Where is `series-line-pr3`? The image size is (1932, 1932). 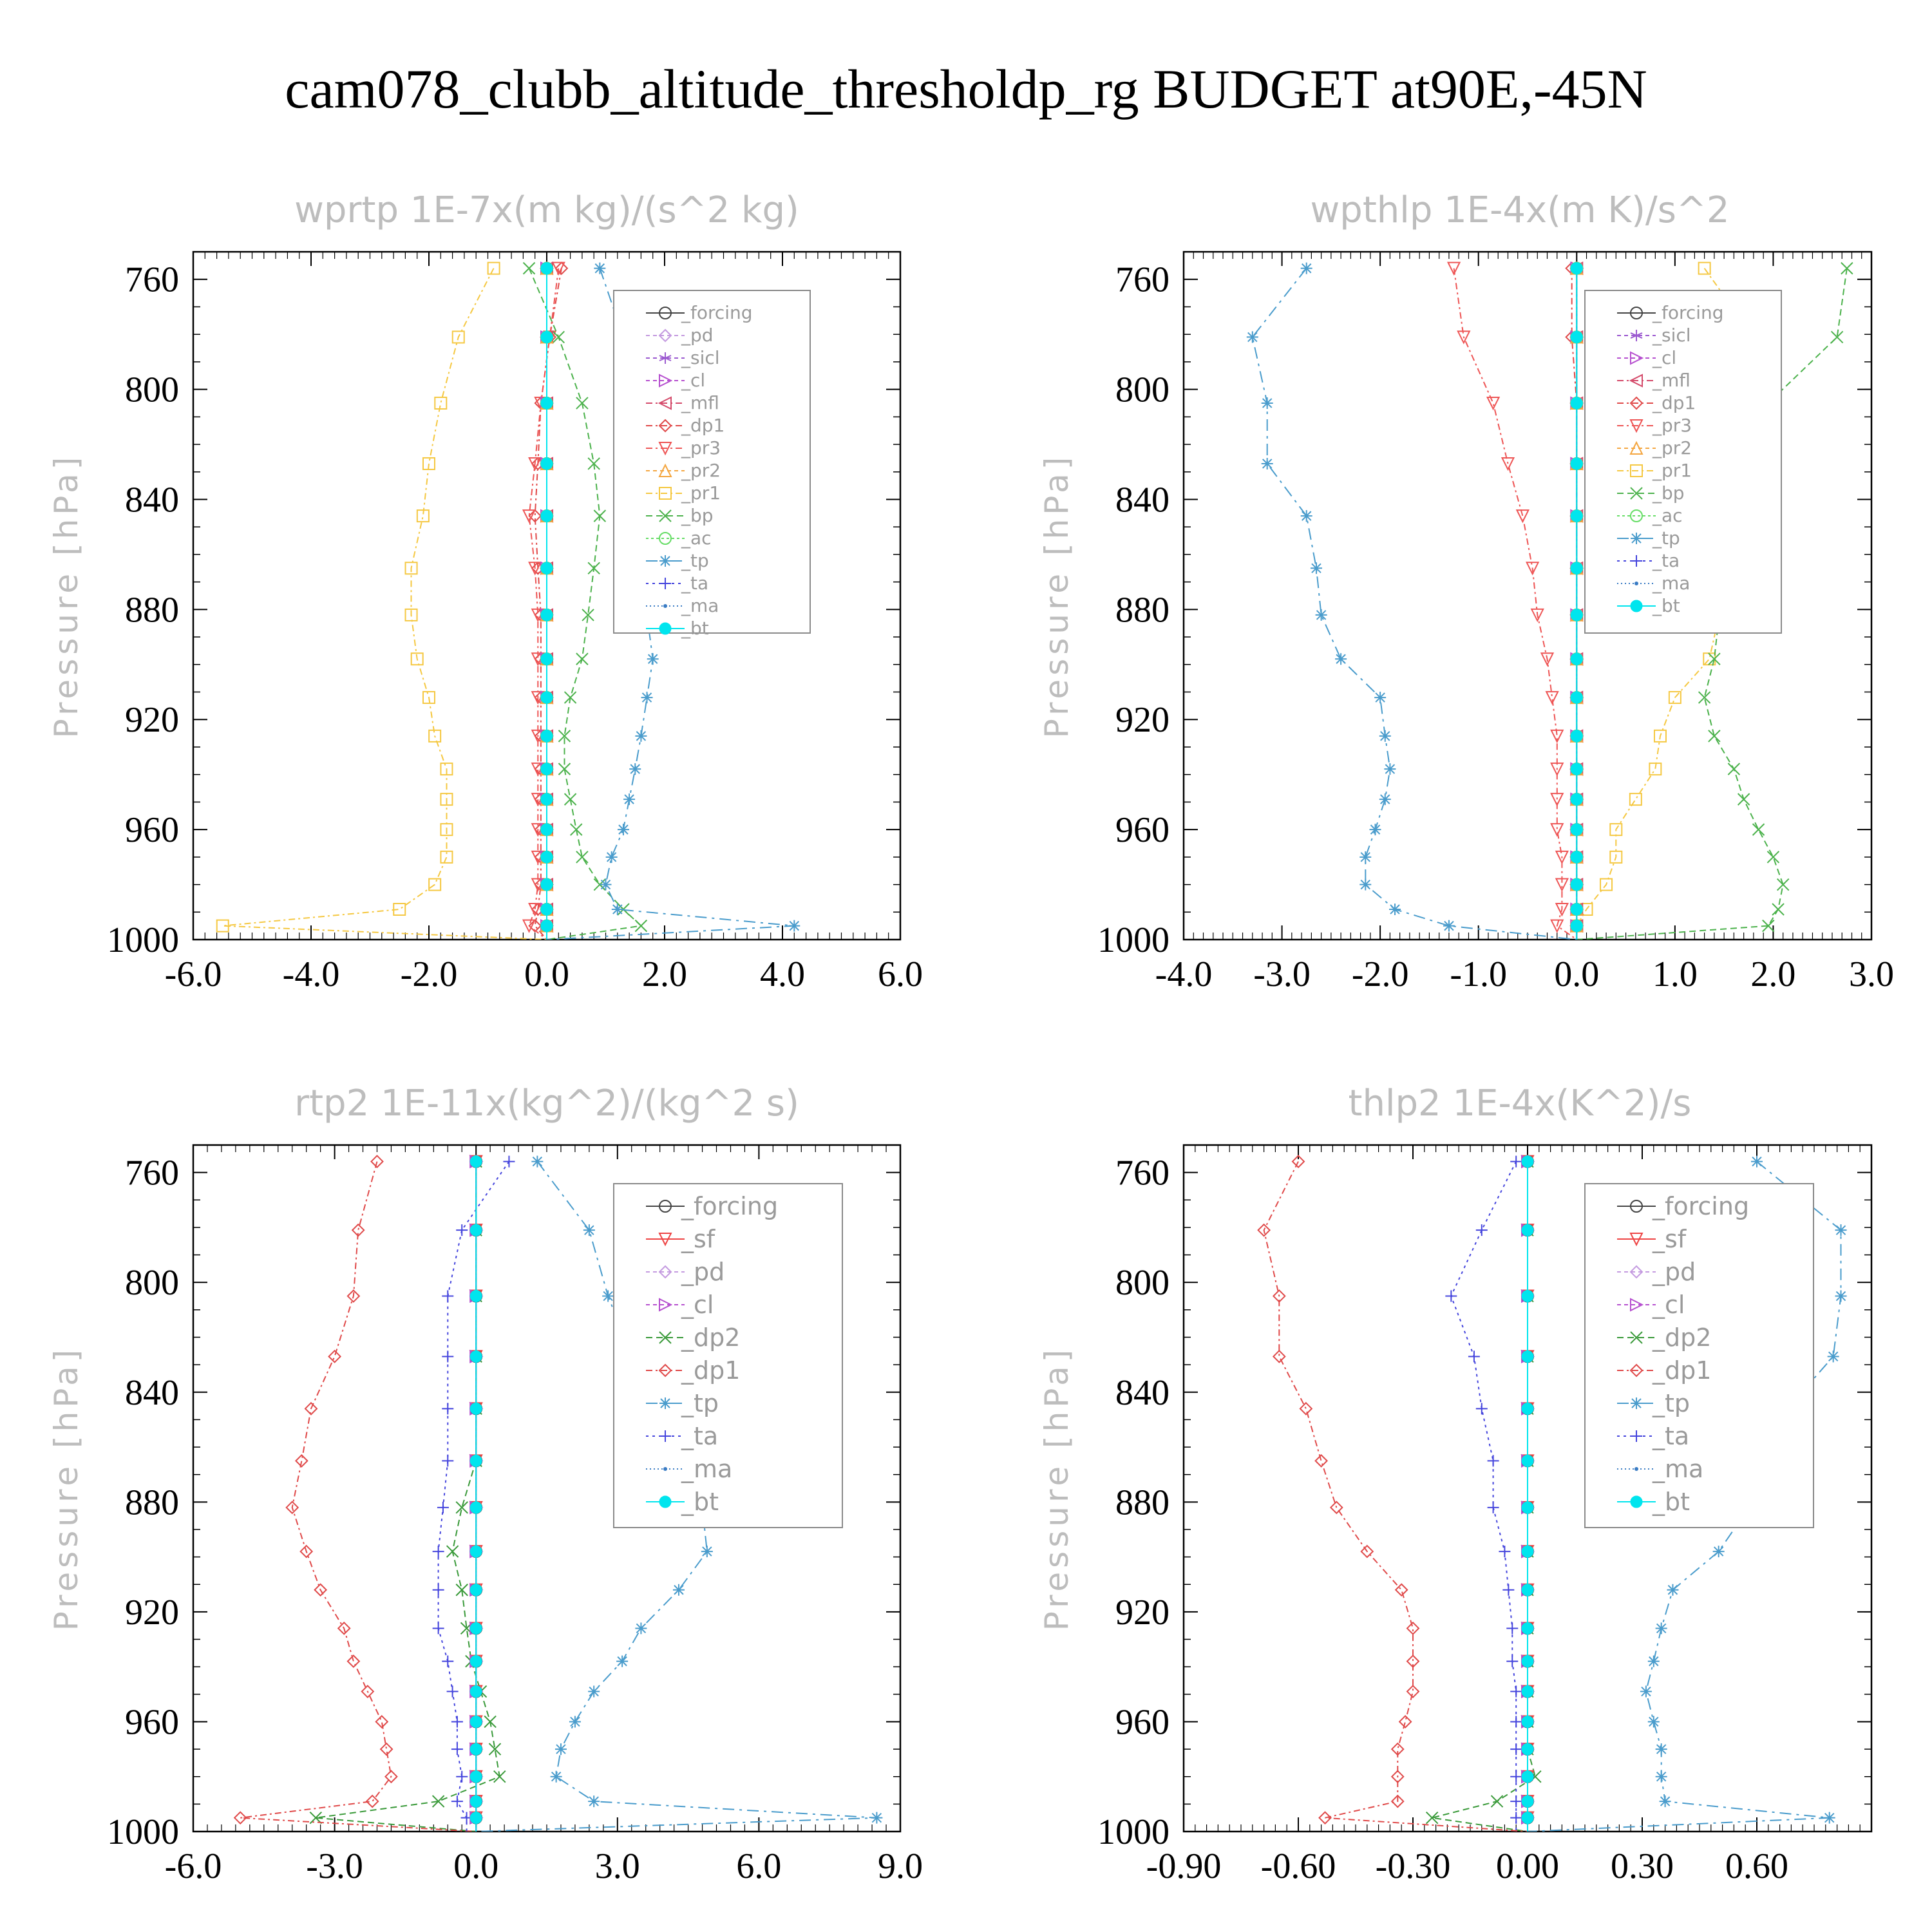 series-line-pr3 is located at coordinates (1515, 604).